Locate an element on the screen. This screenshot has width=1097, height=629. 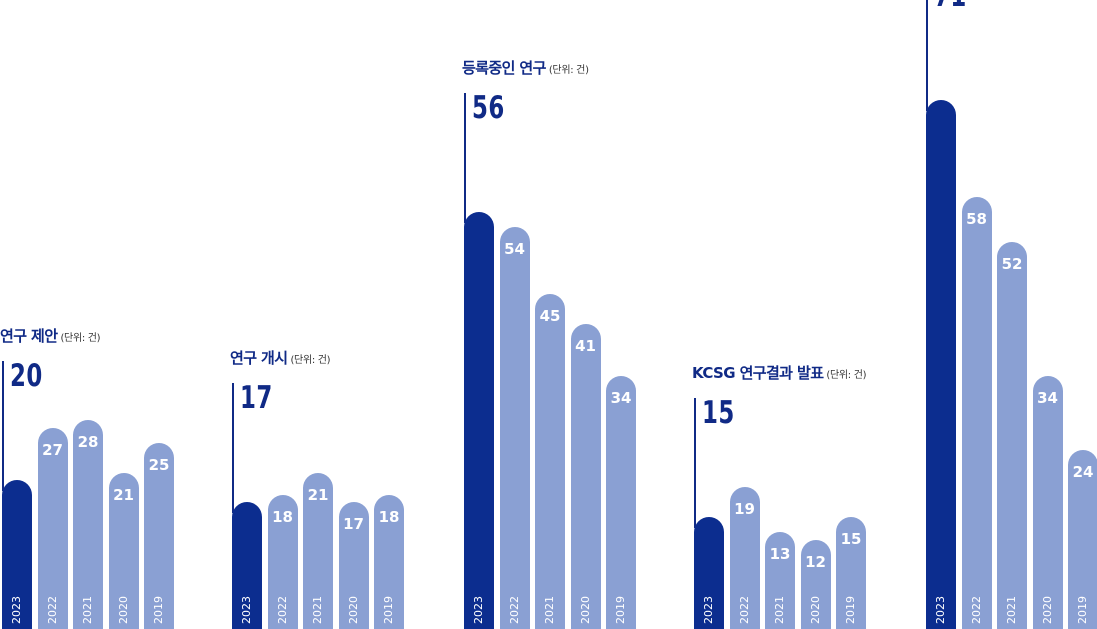
bar-value-label: 15 is located at coordinates (851, 539).